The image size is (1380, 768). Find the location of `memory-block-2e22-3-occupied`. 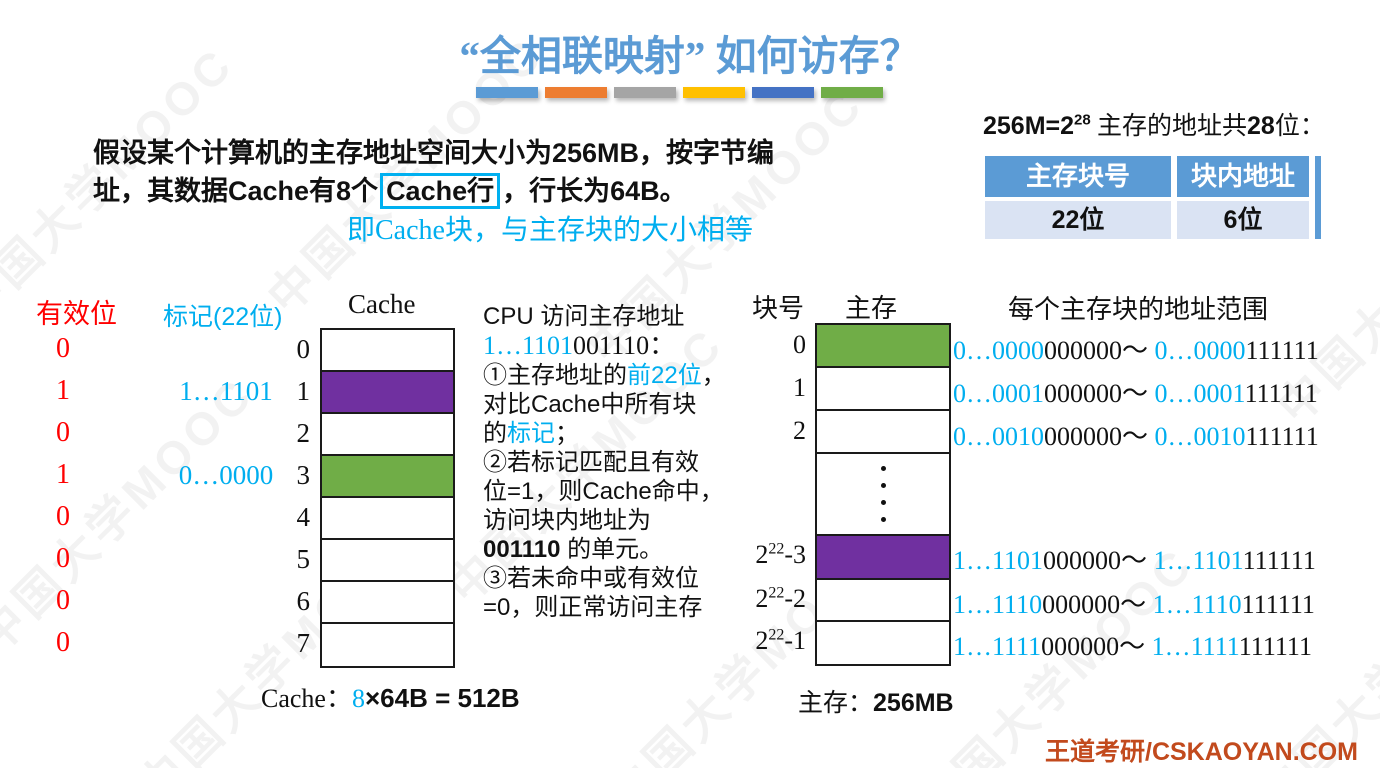

memory-block-2e22-3-occupied is located at coordinates (883, 558).